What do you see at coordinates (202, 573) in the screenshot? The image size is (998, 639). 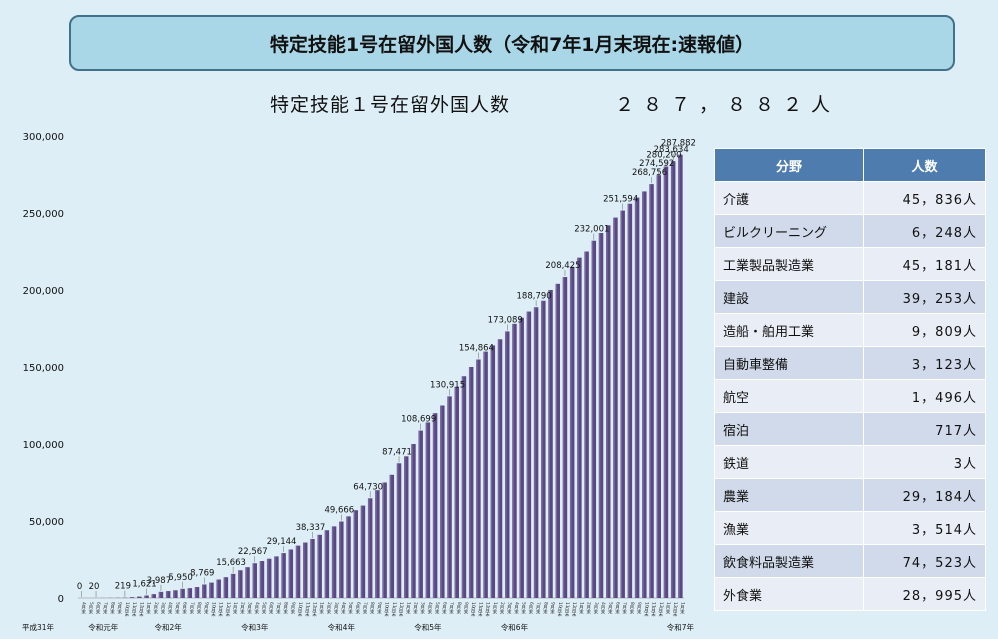 I see `data-label: 8,769` at bounding box center [202, 573].